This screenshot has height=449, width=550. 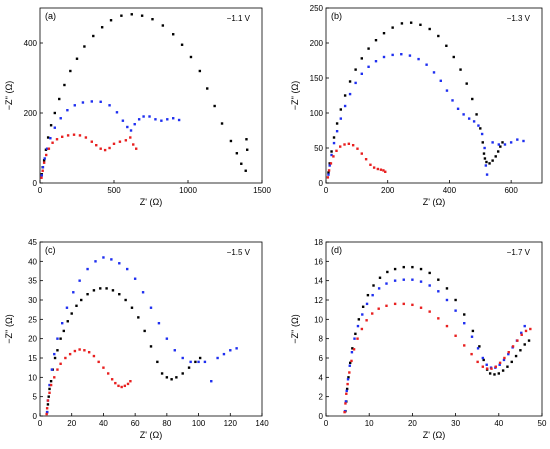 What do you see at coordinates (434, 435) in the screenshot?
I see `x-axis-label: Z' (Ω)` at bounding box center [434, 435].